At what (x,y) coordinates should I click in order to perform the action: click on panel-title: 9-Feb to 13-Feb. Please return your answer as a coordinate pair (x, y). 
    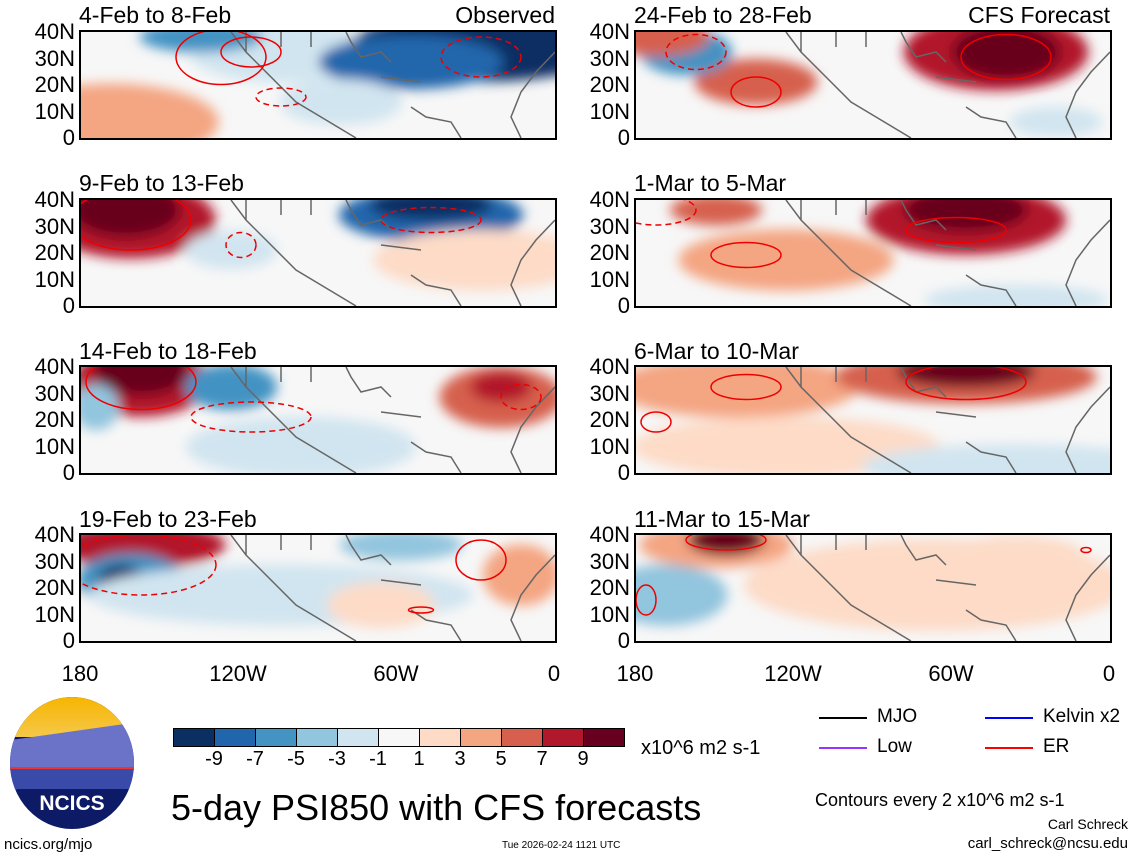
    Looking at the image, I should click on (161, 183).